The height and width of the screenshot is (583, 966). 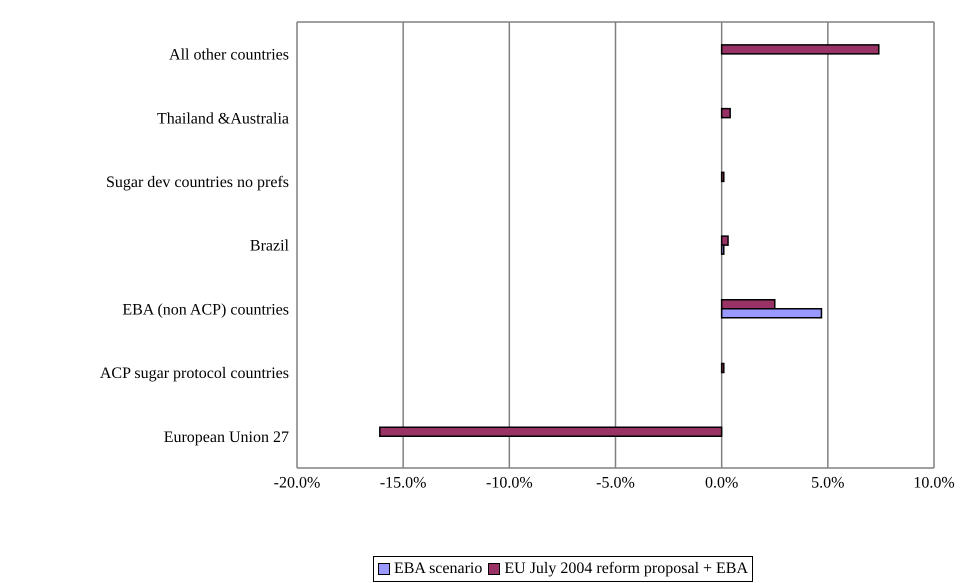 I want to click on y-tick-label: European Union 27, so click(x=226, y=437).